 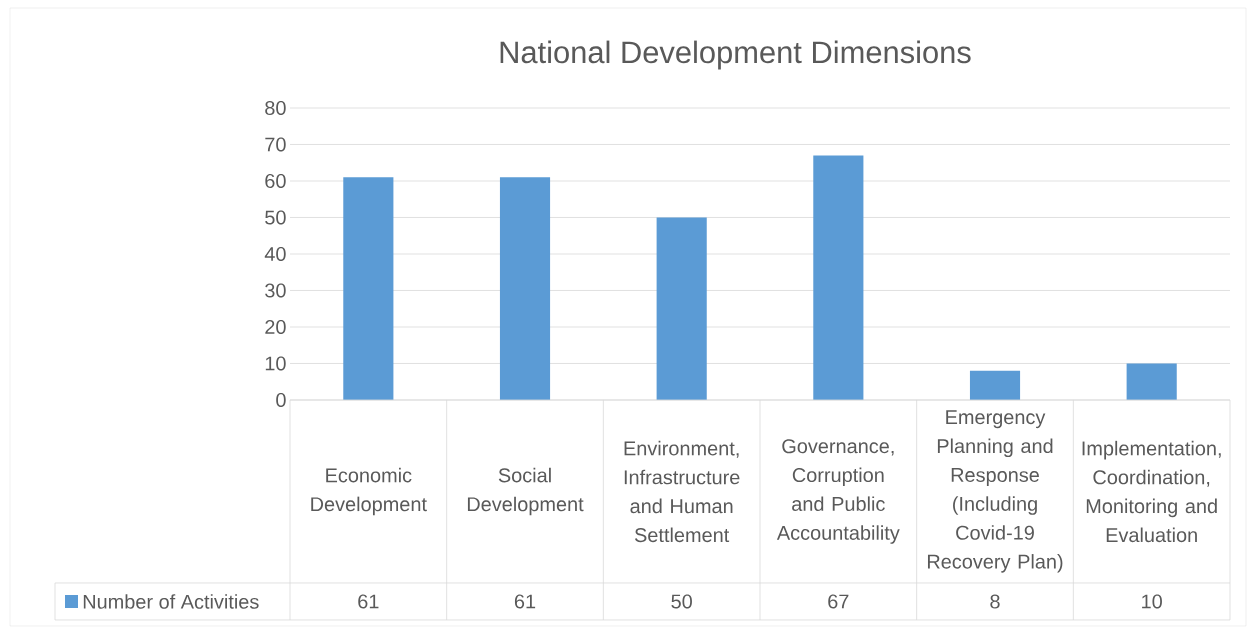 What do you see at coordinates (1151, 491) in the screenshot?
I see `x-tick-label: Implementation, Coordination, Monitoring and Evaluation` at bounding box center [1151, 491].